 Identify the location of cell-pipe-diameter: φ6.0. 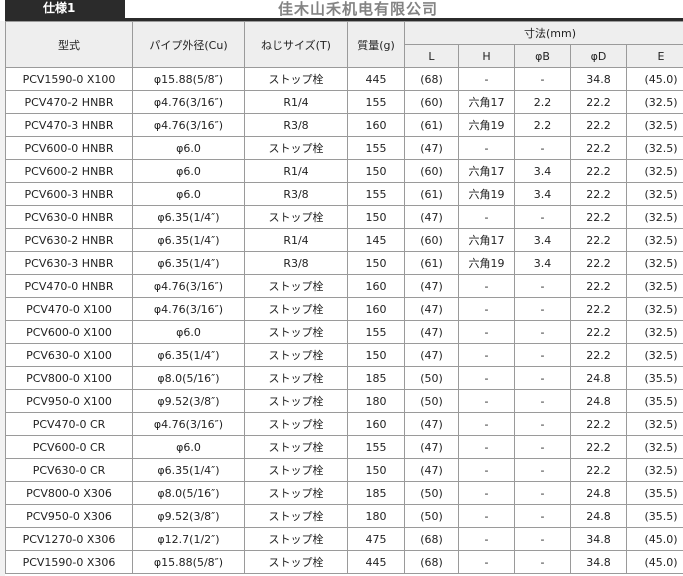
(188, 171).